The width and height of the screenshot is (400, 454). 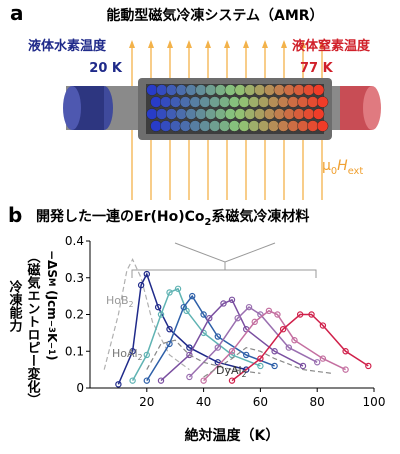 I want to click on cold-end-cap, so click(x=72, y=108).